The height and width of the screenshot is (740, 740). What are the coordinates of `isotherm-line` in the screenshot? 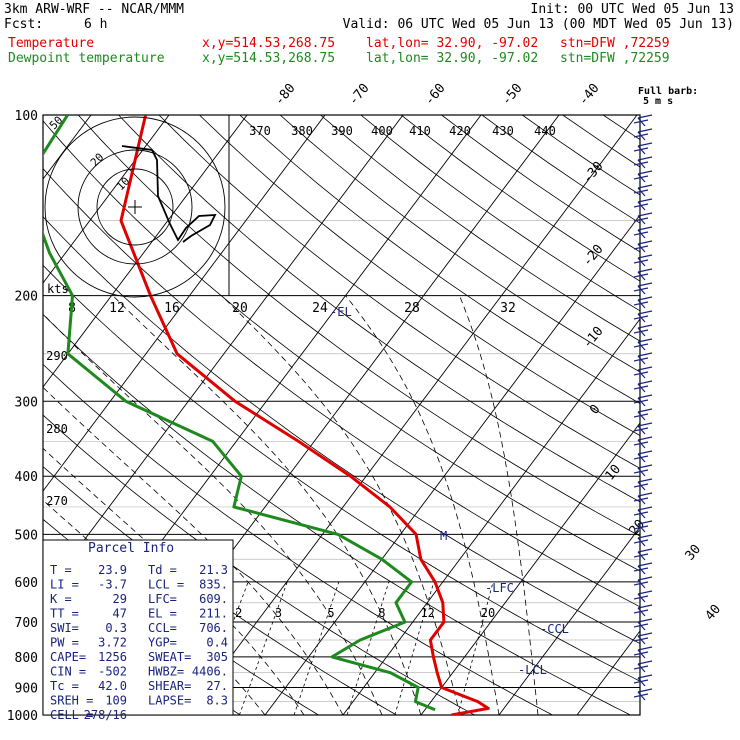 It's located at (697, 415).